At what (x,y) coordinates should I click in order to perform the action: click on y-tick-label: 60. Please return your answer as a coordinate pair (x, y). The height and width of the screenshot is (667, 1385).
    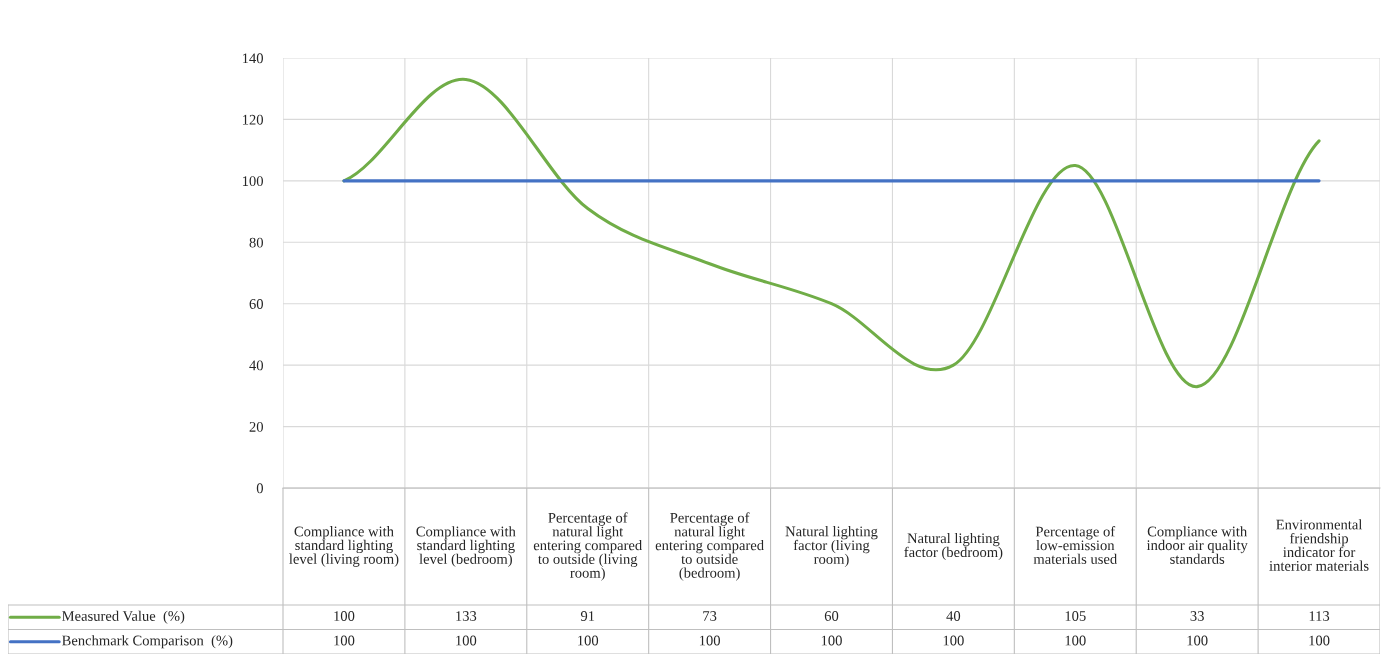
    Looking at the image, I should click on (256, 304).